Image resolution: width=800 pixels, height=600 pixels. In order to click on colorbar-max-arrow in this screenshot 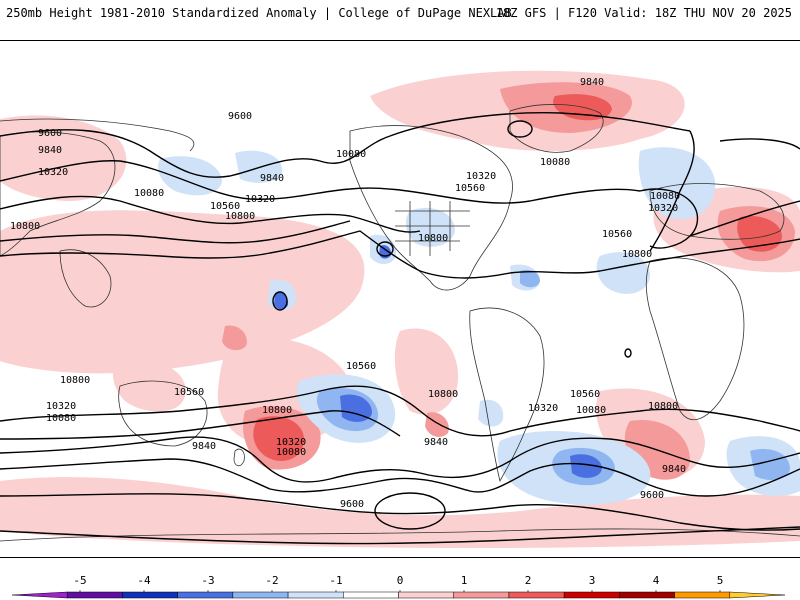, I will do `click(757, 595)`.